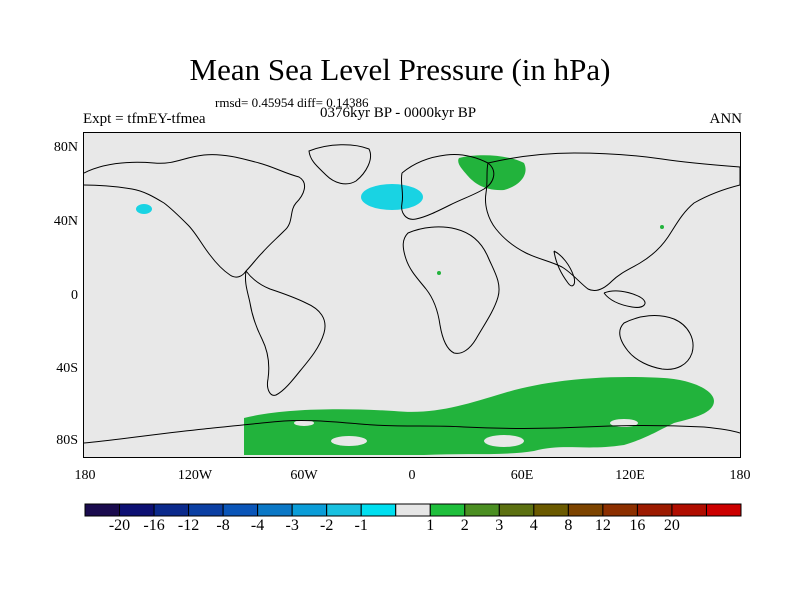  I want to click on period-subtitle: 0376kyr BP - 0000kyr BP, so click(398, 113).